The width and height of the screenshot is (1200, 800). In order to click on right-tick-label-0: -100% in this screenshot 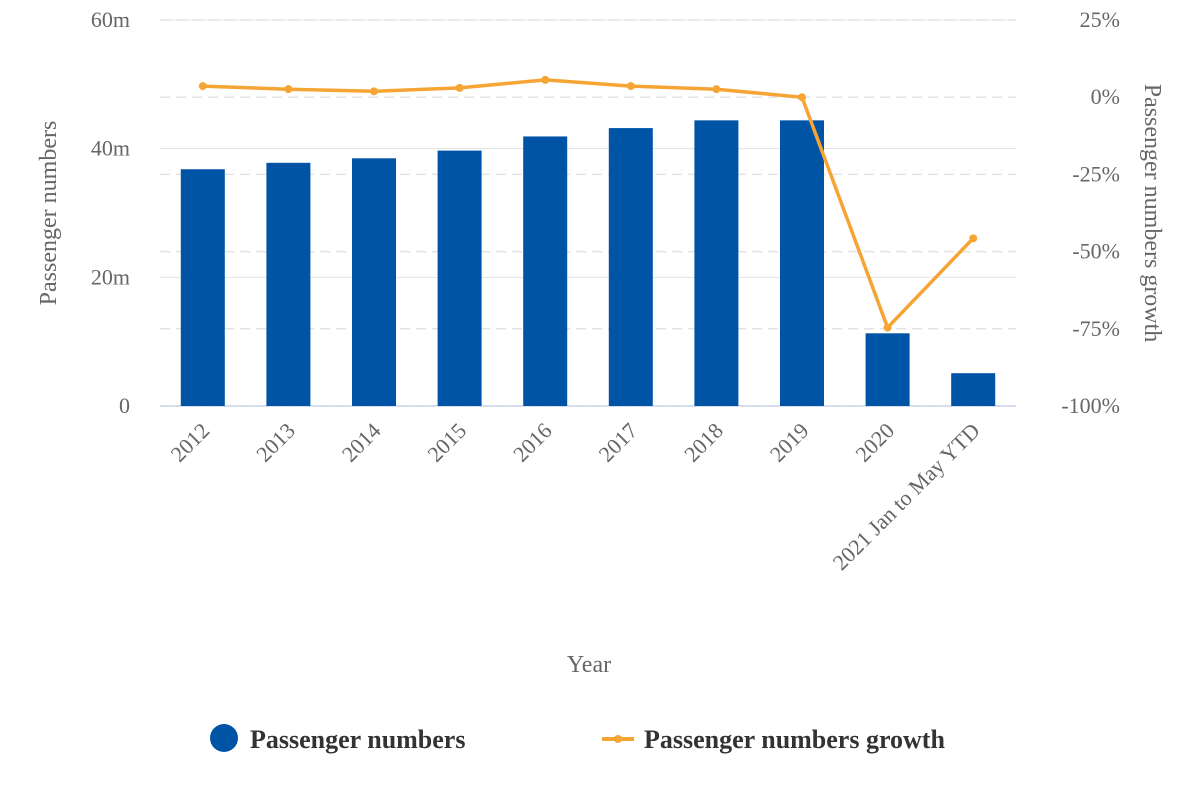, I will do `click(1090, 405)`.